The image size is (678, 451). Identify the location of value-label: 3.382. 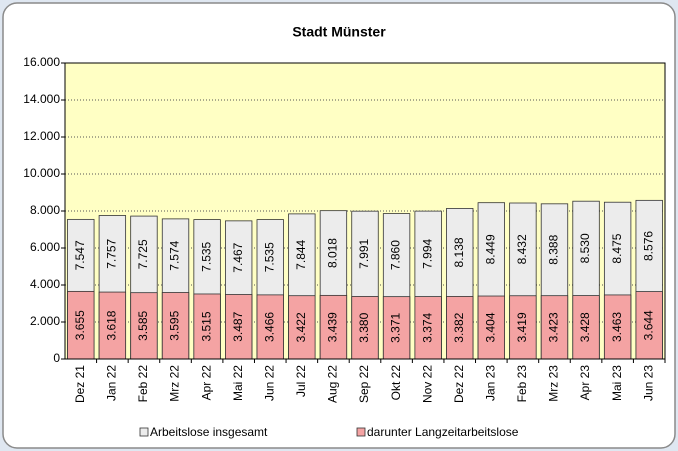
(459, 327).